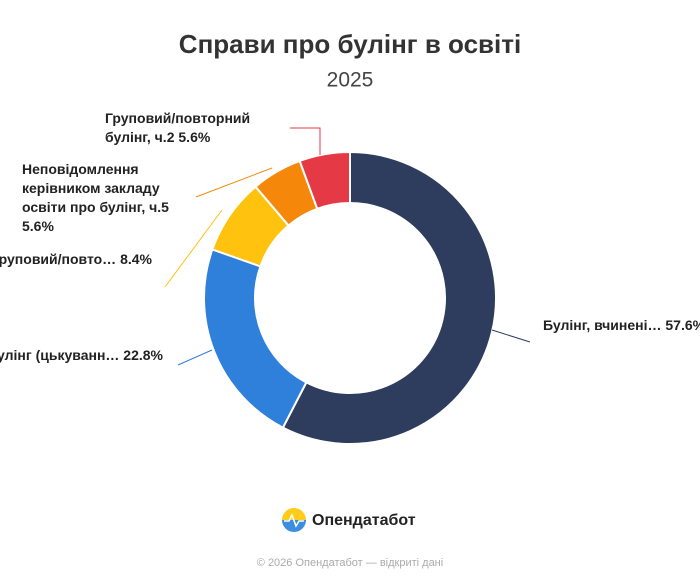  Describe the element at coordinates (682, 325) in the screenshot. I see `label-value: 57.6%` at that location.